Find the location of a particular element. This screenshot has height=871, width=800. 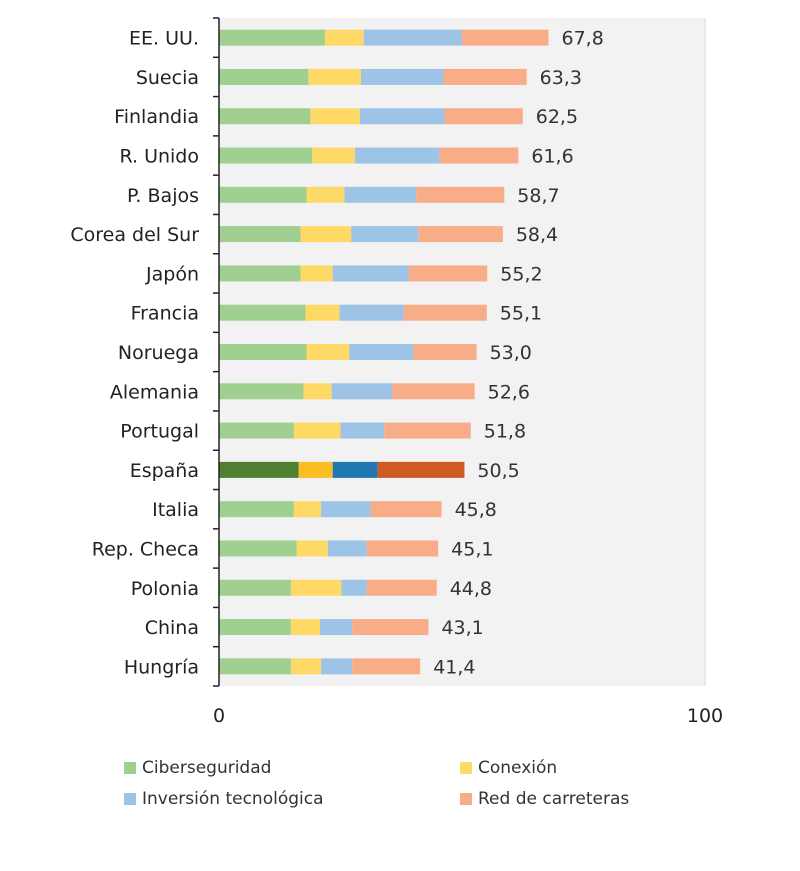

category-label-ee-uu: EE. UU. is located at coordinates (164, 39).